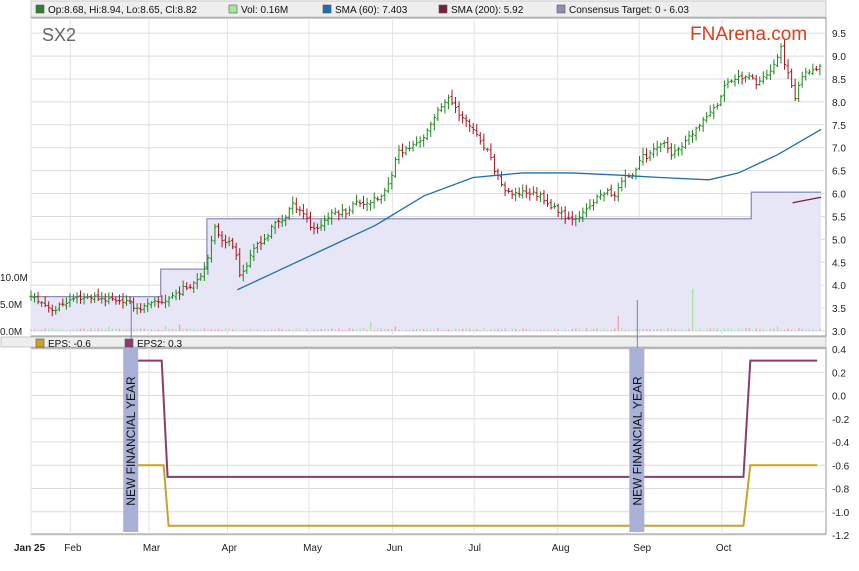 This screenshot has height=571, width=859. What do you see at coordinates (839, 34) in the screenshot?
I see `price-tick-label: 9.5` at bounding box center [839, 34].